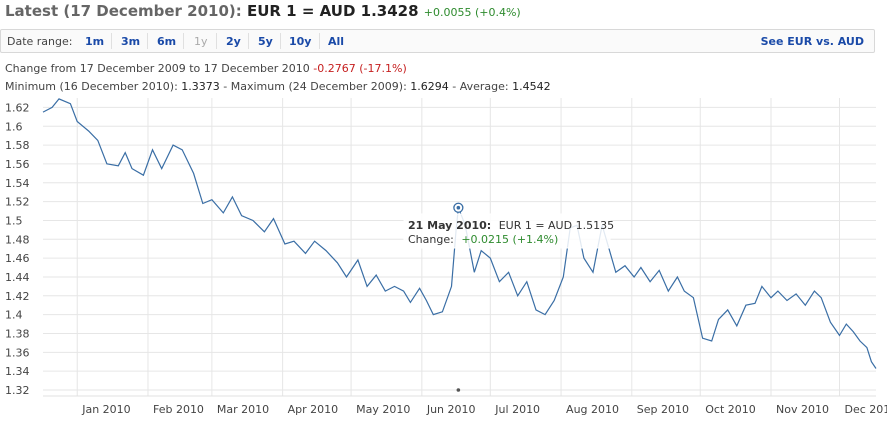 This screenshot has width=887, height=427. Describe the element at coordinates (105, 409) in the screenshot. I see `x-tick-label: Jan 2010` at that location.